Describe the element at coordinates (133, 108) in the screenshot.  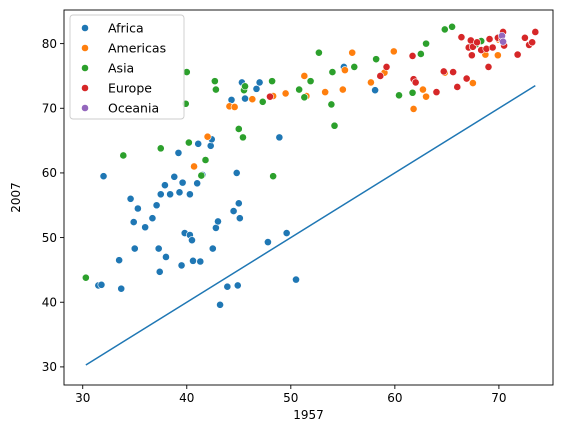
I see `legend-label-oceania: Oceania` at that location.